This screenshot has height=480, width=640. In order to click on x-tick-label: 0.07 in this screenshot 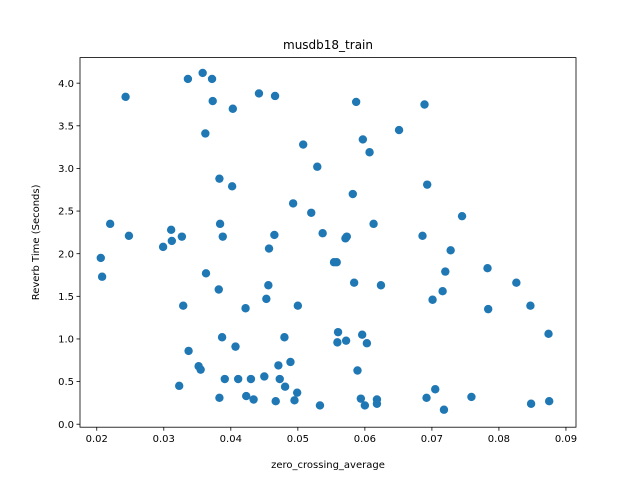, I will do `click(432, 439)`.